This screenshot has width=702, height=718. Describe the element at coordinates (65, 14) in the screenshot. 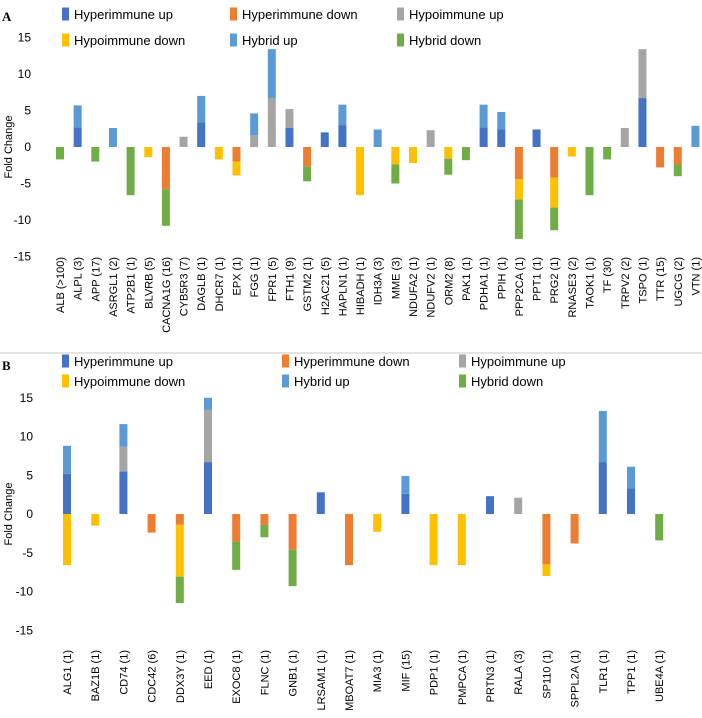

I see `legend-swatch-hyperimmune-up` at that location.